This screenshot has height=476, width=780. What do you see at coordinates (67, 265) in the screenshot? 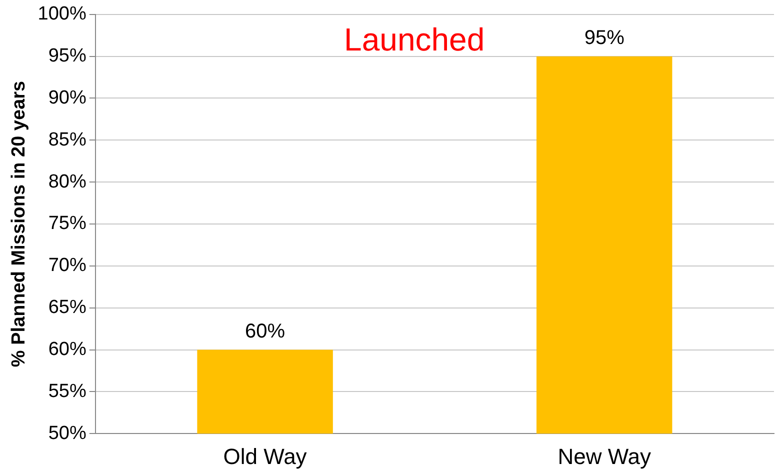
I see `y-tick-label: 70%` at bounding box center [67, 265].